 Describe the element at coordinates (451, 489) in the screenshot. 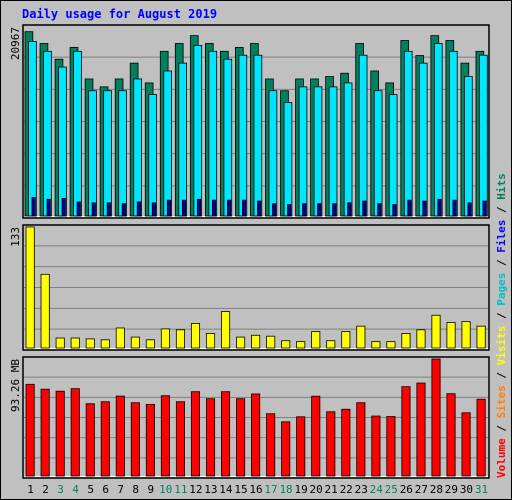

I see `day-label: 29` at that location.